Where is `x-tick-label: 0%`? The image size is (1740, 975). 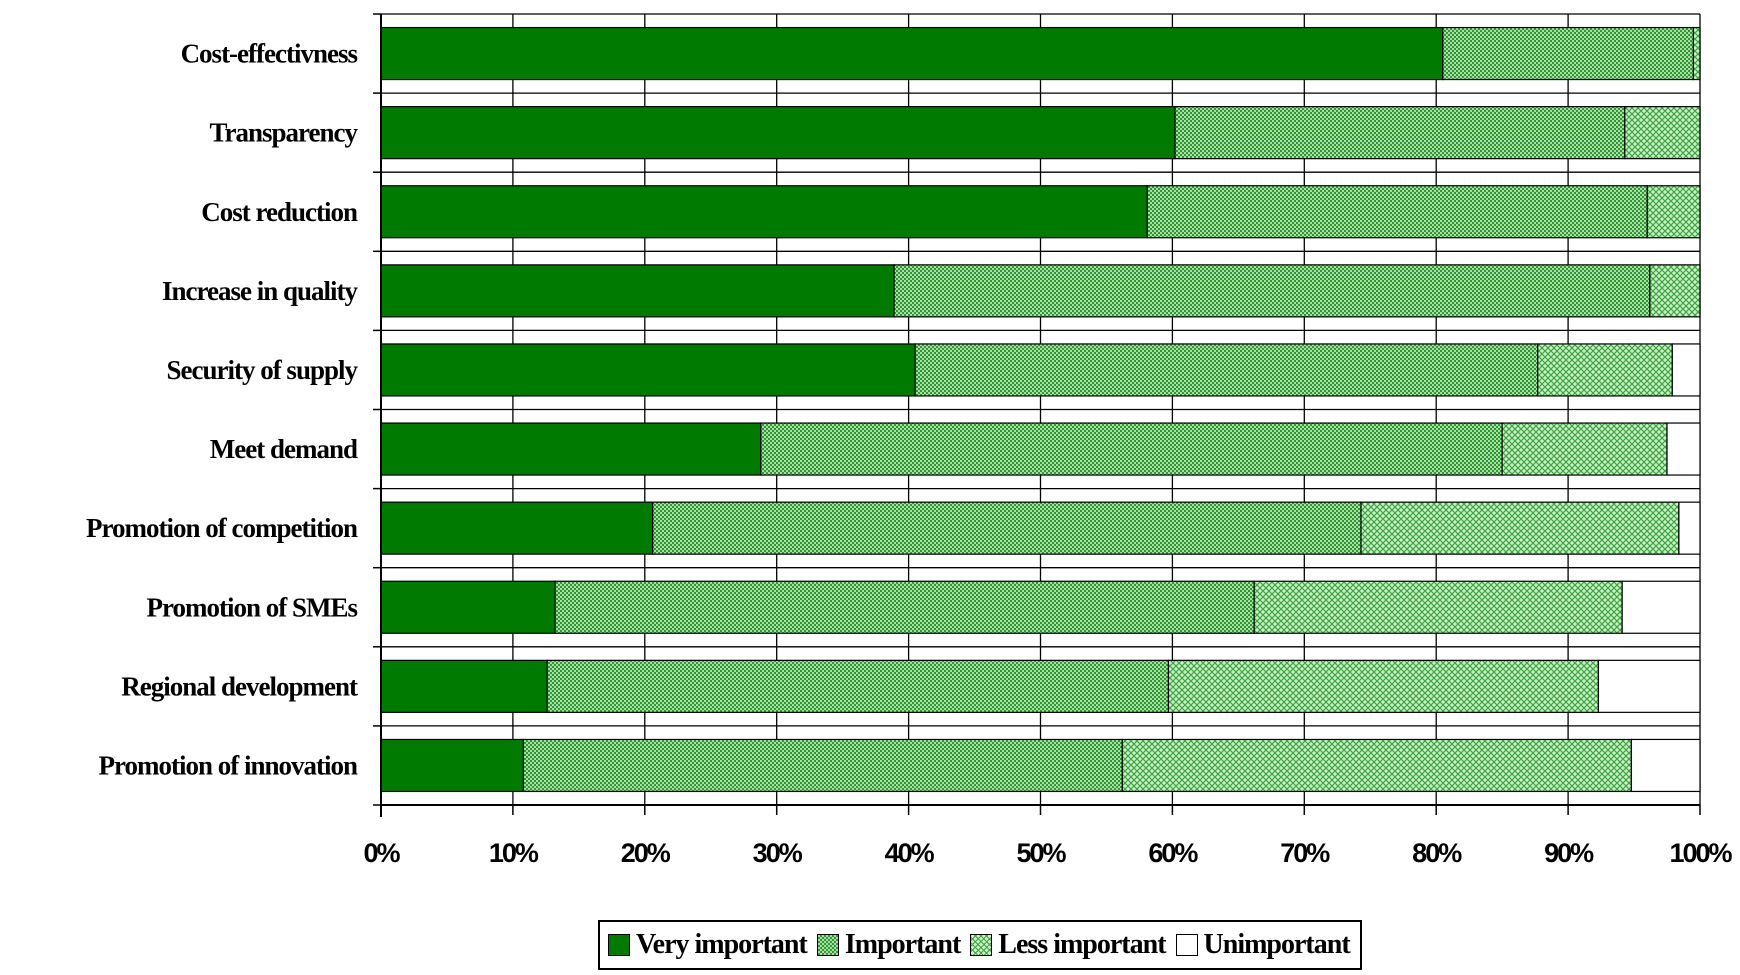 x-tick-label: 0% is located at coordinates (381, 853).